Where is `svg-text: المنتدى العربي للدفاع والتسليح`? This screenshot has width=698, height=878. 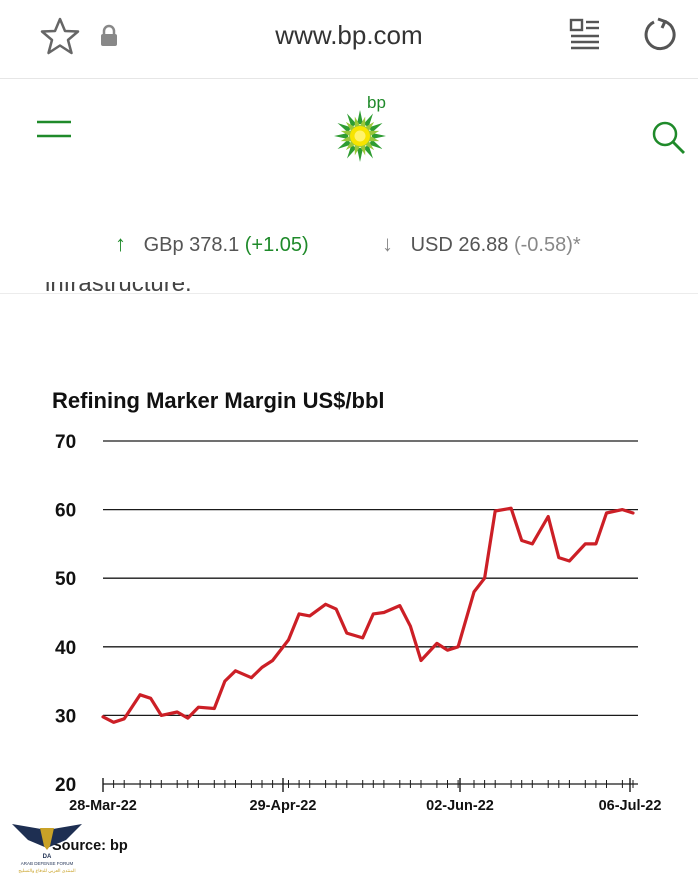
svg-text: المنتدى العربي للدفاع والتسليح is located at coordinates (46, 871).